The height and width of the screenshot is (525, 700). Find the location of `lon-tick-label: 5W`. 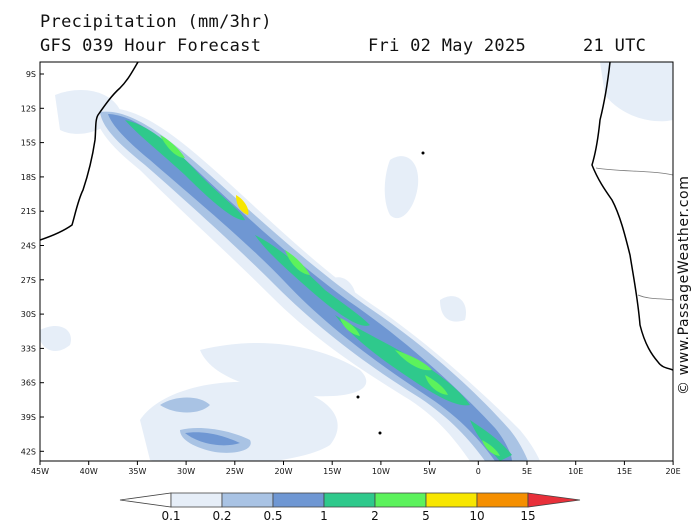

lon-tick-label: 5W is located at coordinates (429, 471).